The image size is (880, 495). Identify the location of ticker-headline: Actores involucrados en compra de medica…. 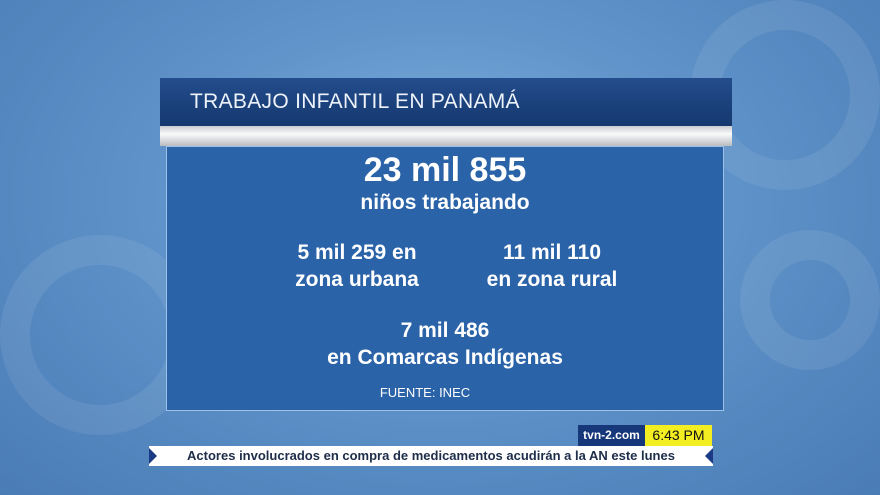
(431, 455).